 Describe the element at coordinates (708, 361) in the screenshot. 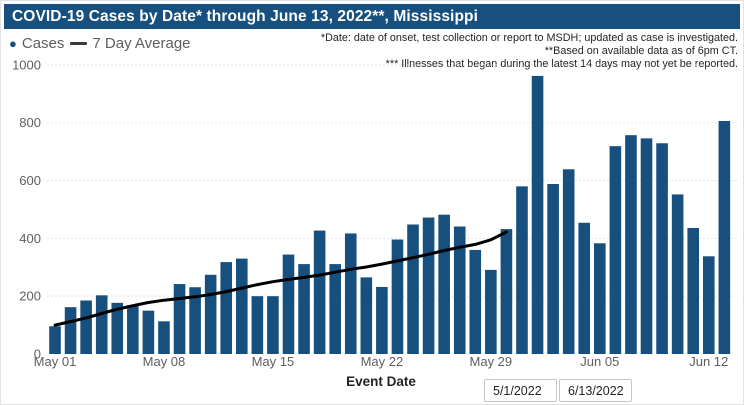

I see `x-tick-label-Jun-12: Jun 12` at that location.